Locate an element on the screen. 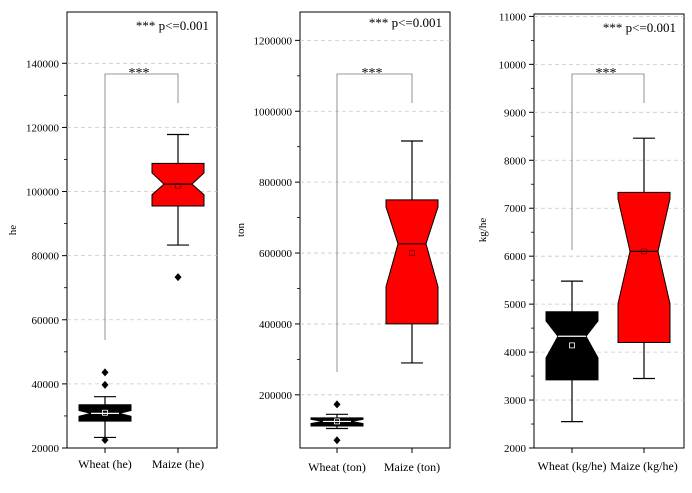  y-tick-label: 1000000 is located at coordinates (273, 112).